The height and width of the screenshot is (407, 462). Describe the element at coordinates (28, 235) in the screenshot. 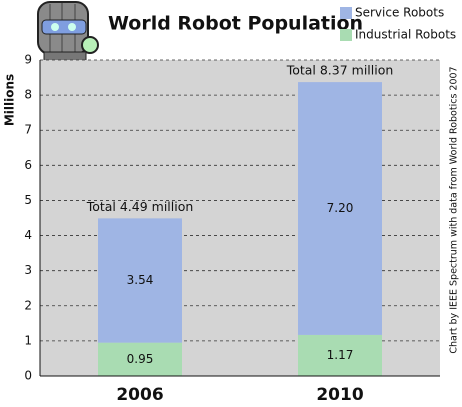

I see `y-tick-label: 4` at that location.